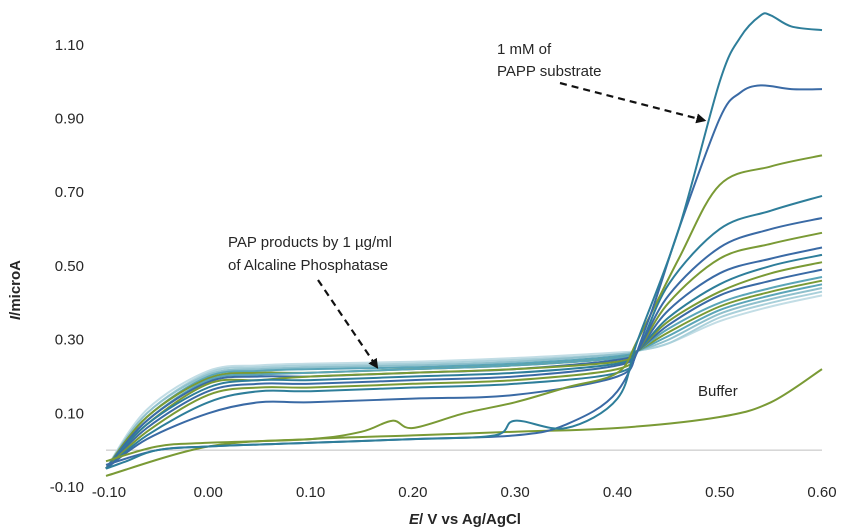  Describe the element at coordinates (348, 324) in the screenshot. I see `annotation-pap-arrow` at that location.